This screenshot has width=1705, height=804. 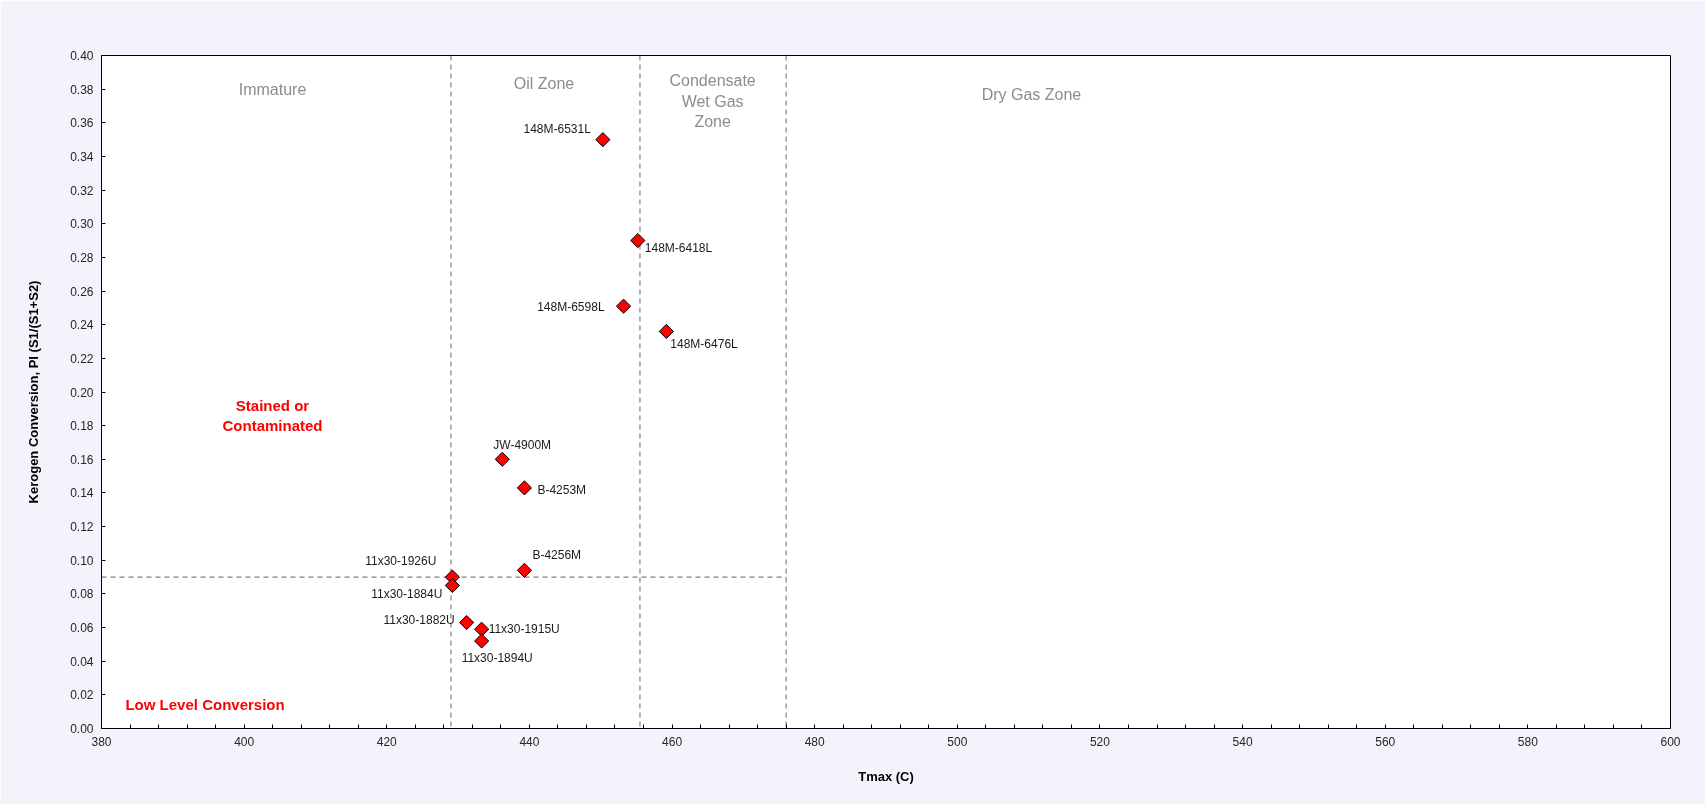 I want to click on y-tick-label: 0.12, so click(x=82, y=527).